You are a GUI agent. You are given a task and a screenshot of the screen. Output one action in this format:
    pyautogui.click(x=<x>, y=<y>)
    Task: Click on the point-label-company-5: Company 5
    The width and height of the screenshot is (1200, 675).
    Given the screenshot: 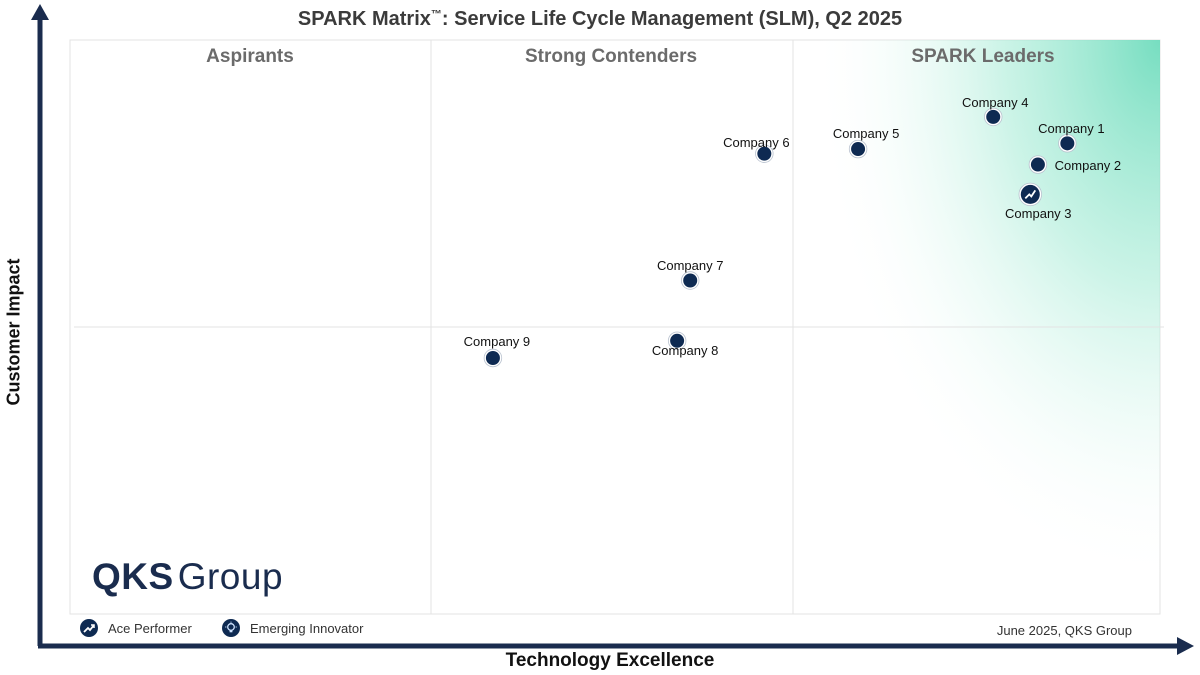 What is the action you would take?
    pyautogui.click(x=866, y=134)
    